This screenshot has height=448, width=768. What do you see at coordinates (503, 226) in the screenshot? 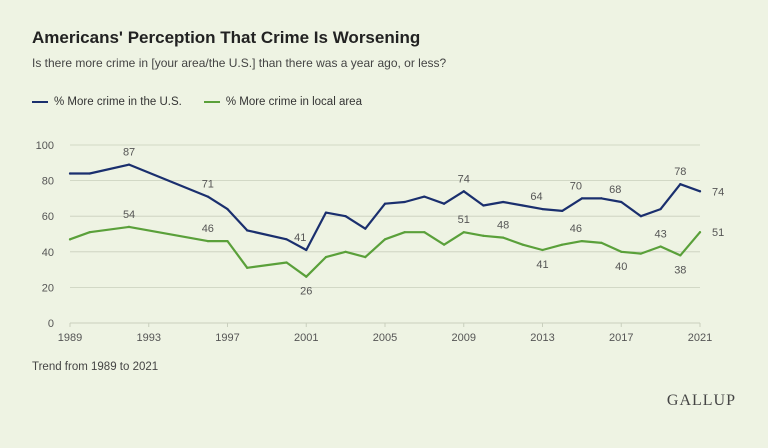
I see `data-label-local: 48` at bounding box center [503, 226].